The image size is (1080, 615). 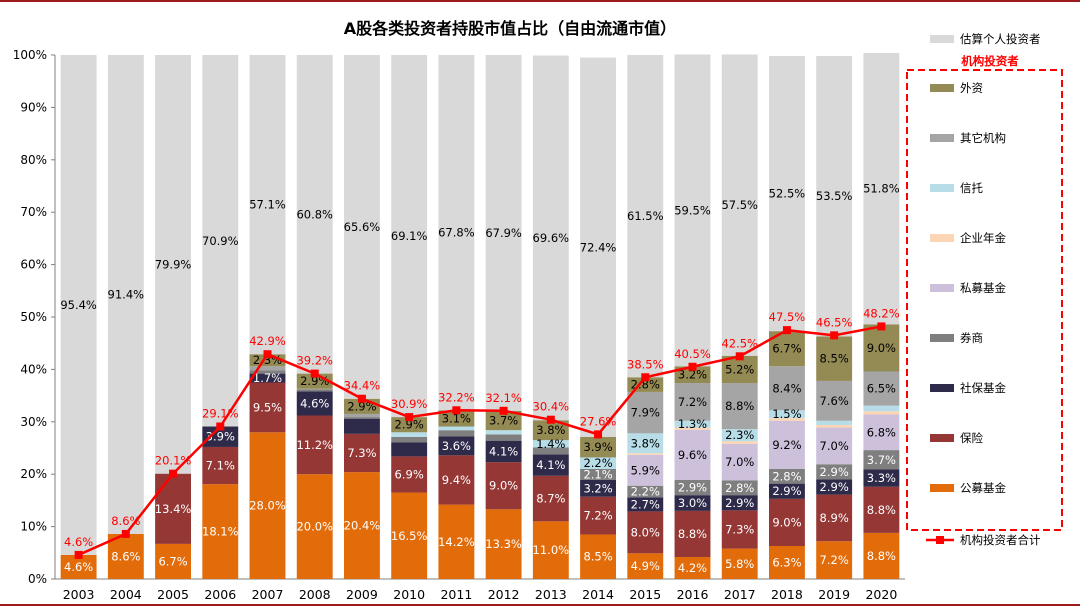 What do you see at coordinates (692, 503) in the screenshot?
I see `data-label: 3.0%` at bounding box center [692, 503].